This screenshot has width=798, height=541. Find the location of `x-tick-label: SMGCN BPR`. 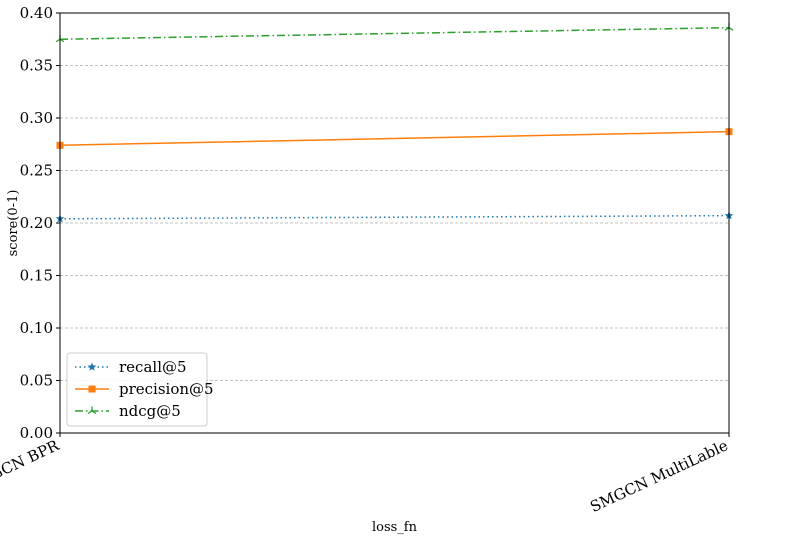

x-tick-label: SMGCN BPR is located at coordinates (31, 465).